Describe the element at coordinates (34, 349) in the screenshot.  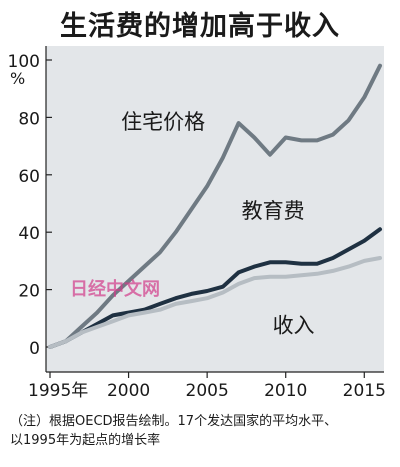
I see `y-tick-label: 0` at that location.